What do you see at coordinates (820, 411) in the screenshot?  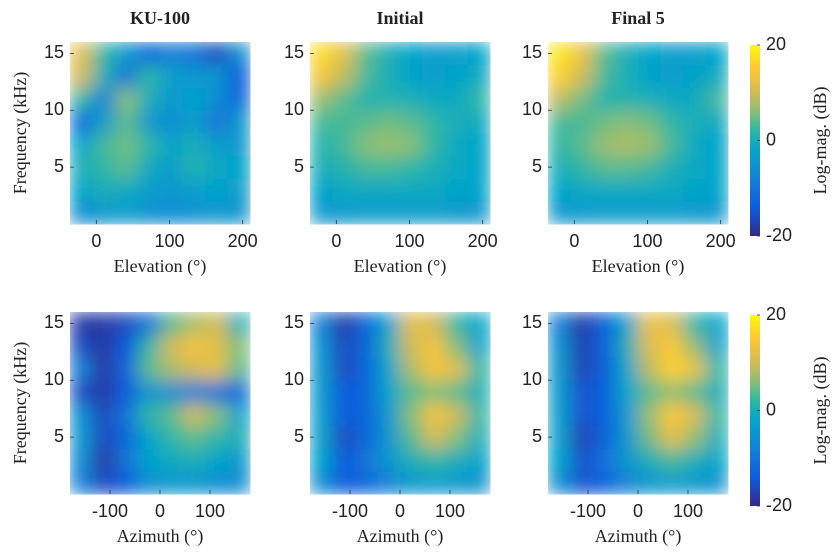 I see `colorbar-label: Log-mag. (dB)` at bounding box center [820, 411].